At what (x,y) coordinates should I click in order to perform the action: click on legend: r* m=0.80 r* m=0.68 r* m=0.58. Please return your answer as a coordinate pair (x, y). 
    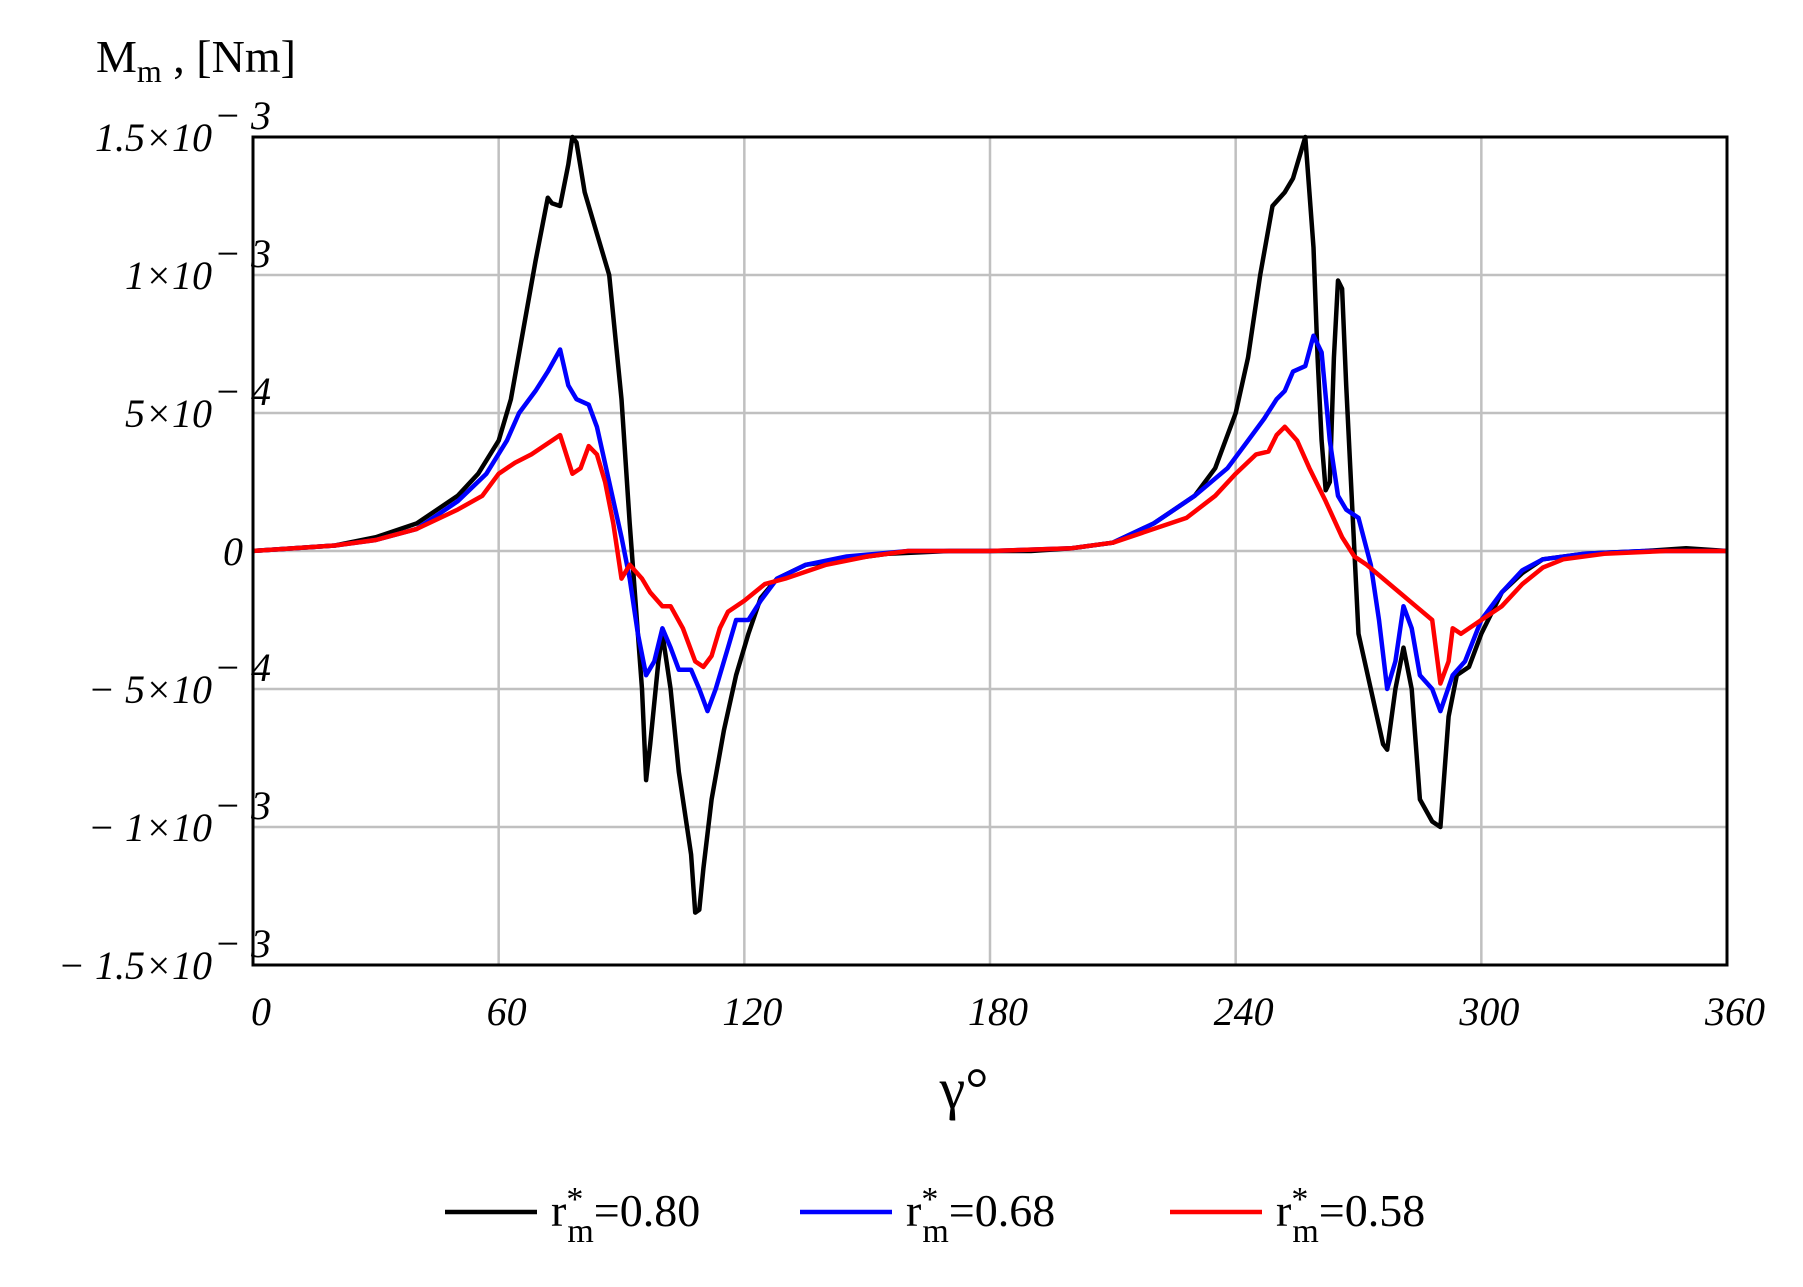
    Looking at the image, I should click on (935, 1215).